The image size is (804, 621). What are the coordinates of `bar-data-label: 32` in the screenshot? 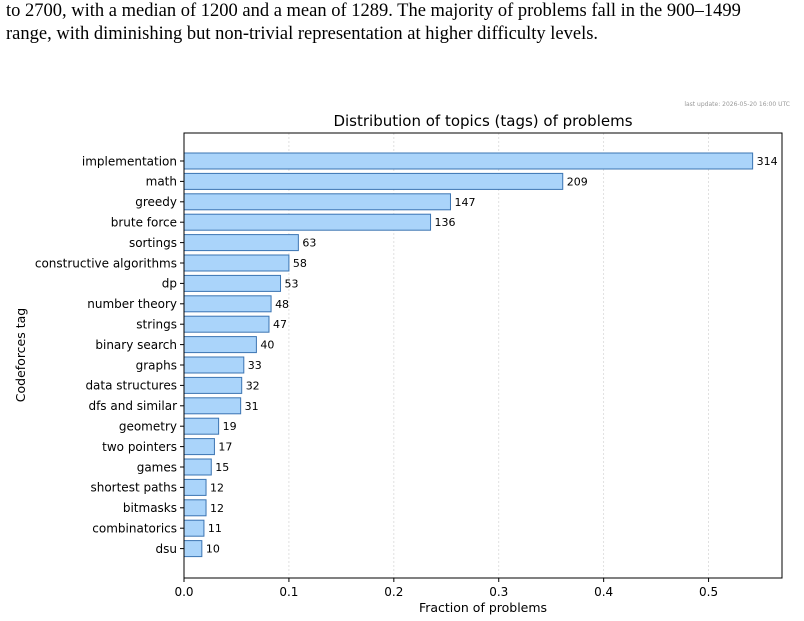 It's located at (253, 385).